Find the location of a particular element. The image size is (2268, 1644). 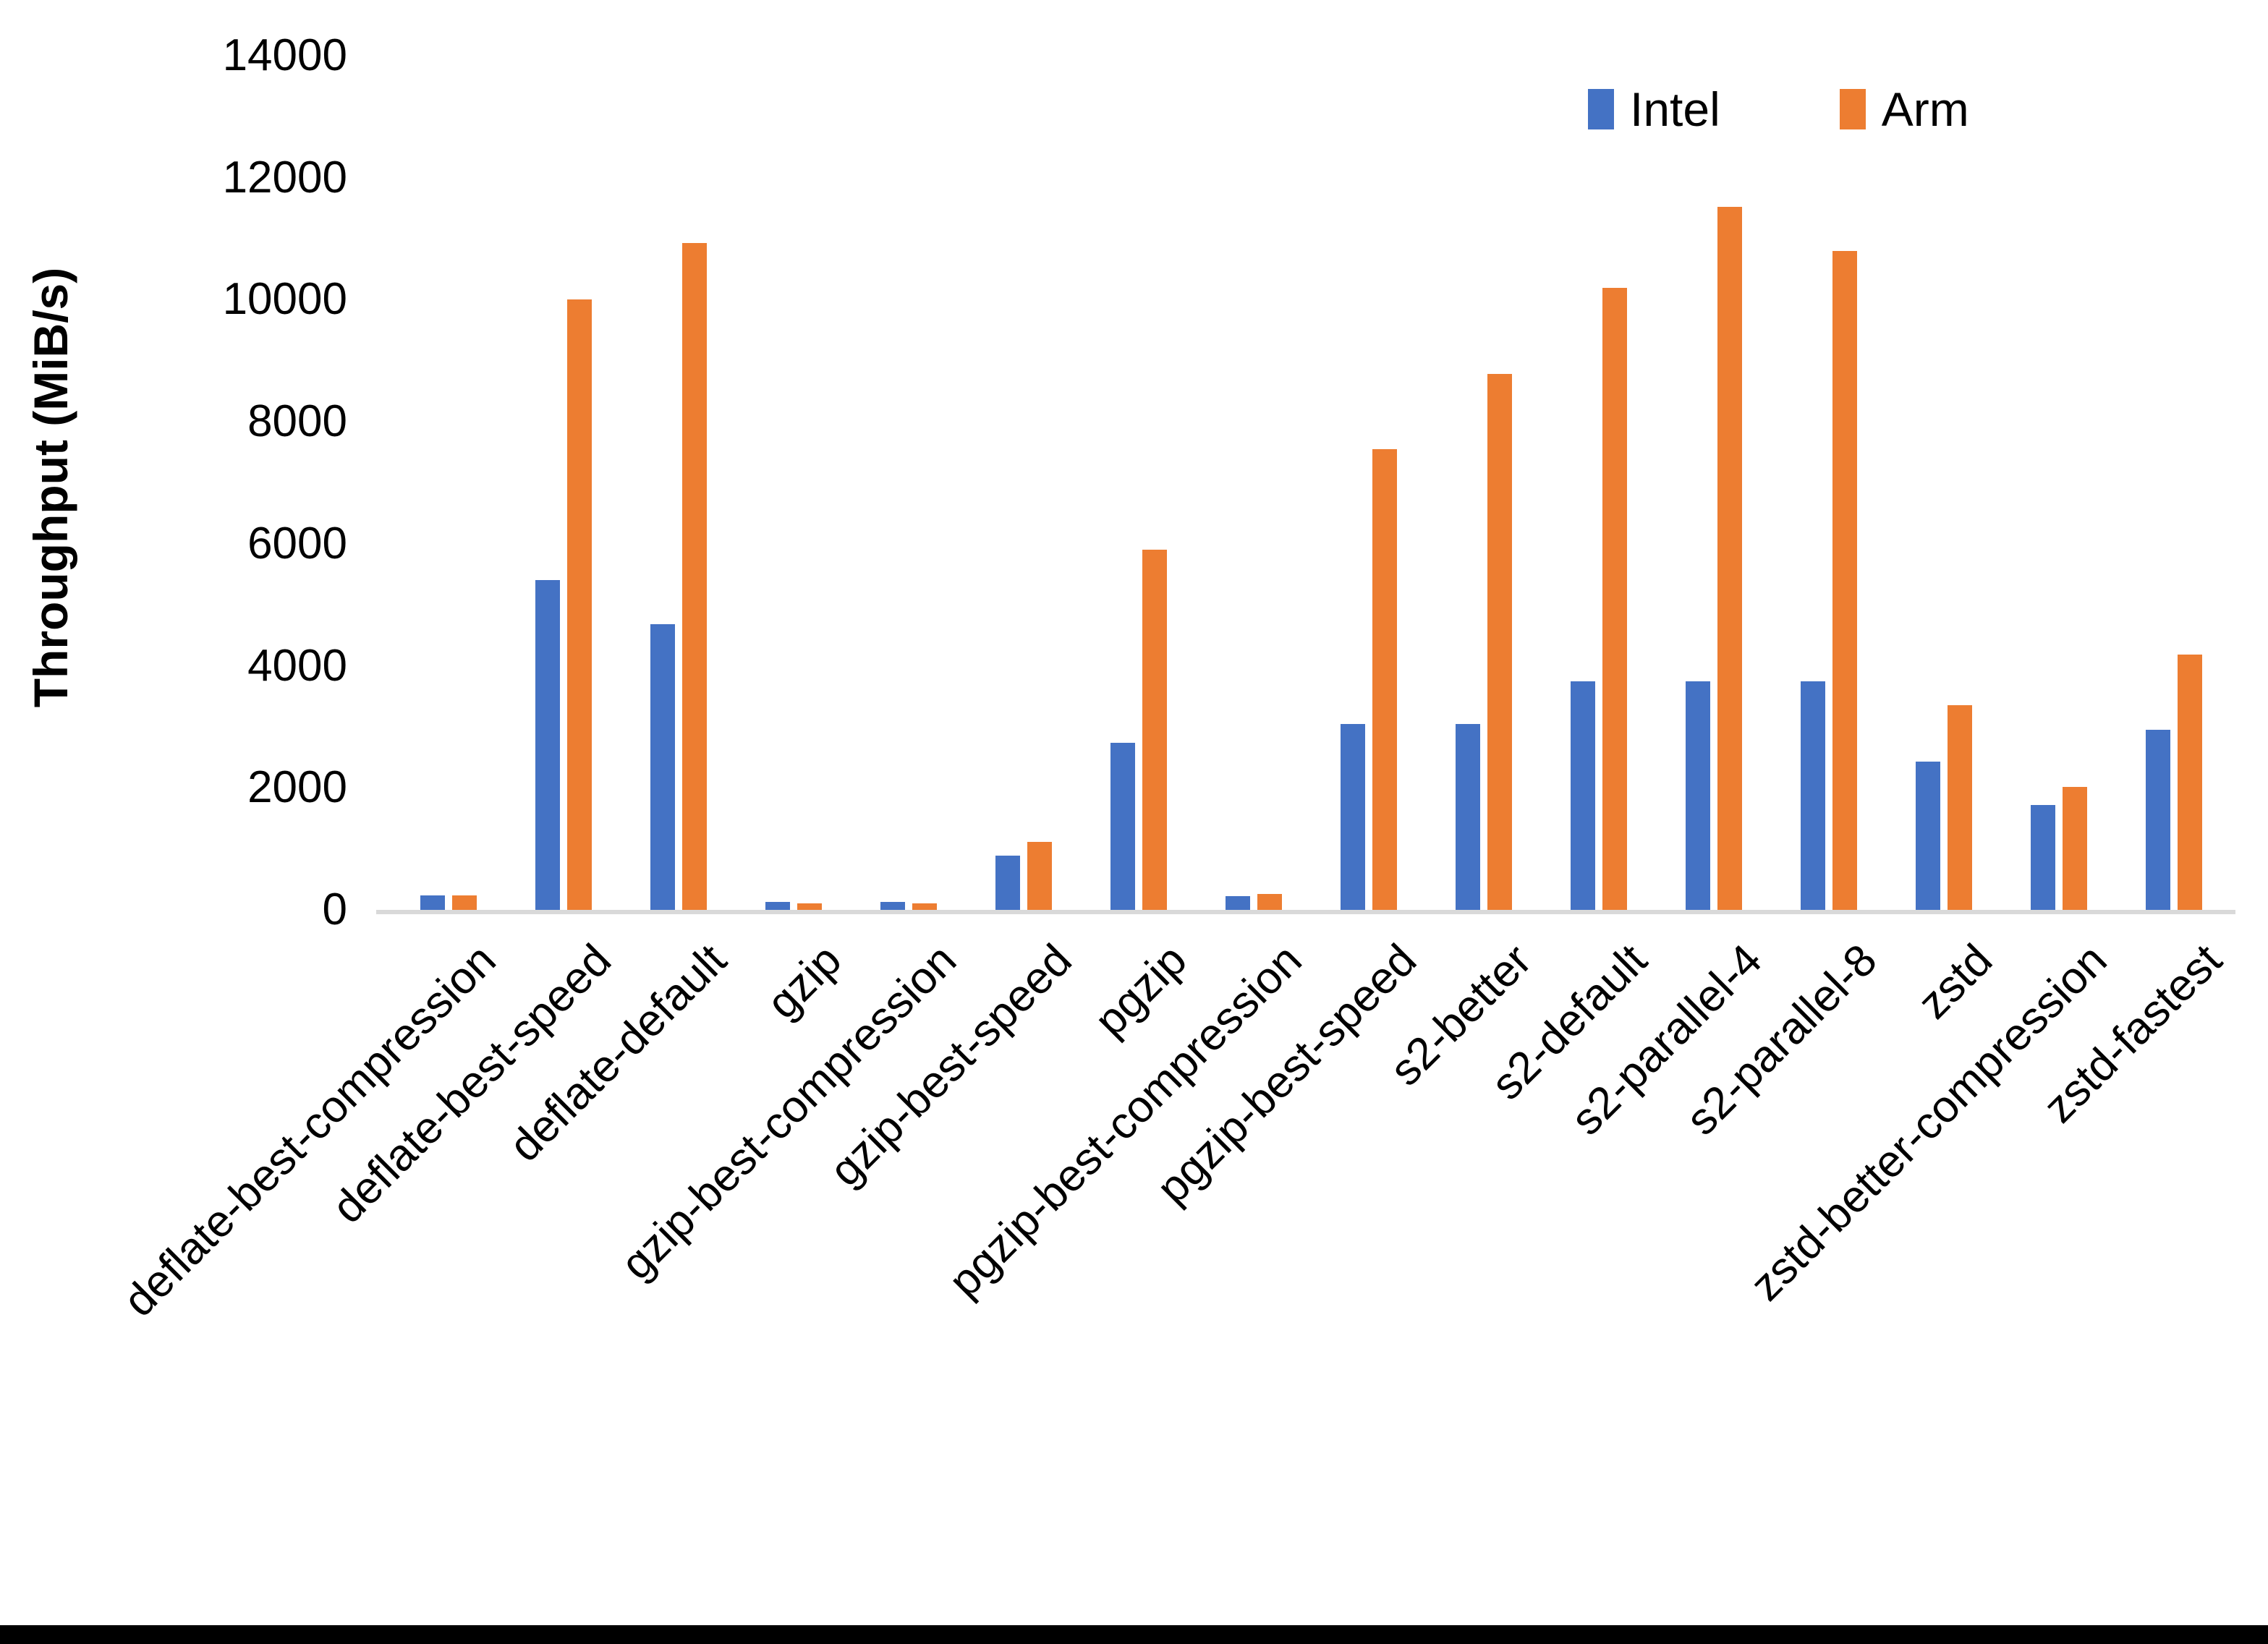

arm-color-swatch is located at coordinates (1852, 109).